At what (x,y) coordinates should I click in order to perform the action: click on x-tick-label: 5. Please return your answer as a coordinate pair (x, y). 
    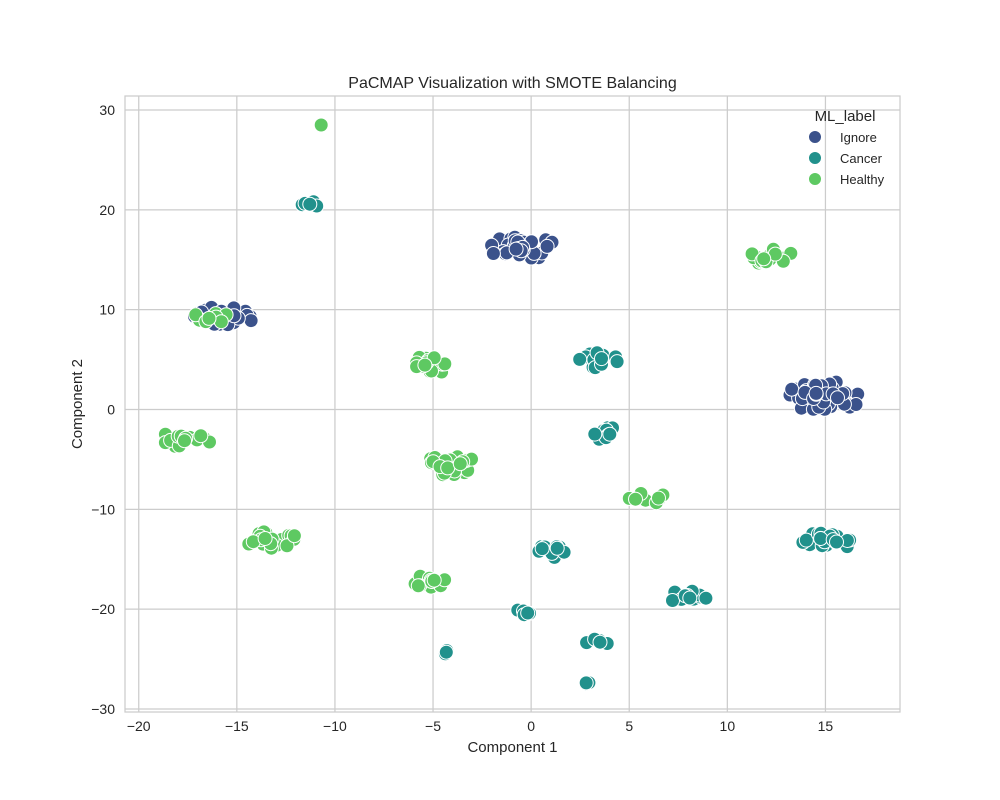
    Looking at the image, I should click on (629, 726).